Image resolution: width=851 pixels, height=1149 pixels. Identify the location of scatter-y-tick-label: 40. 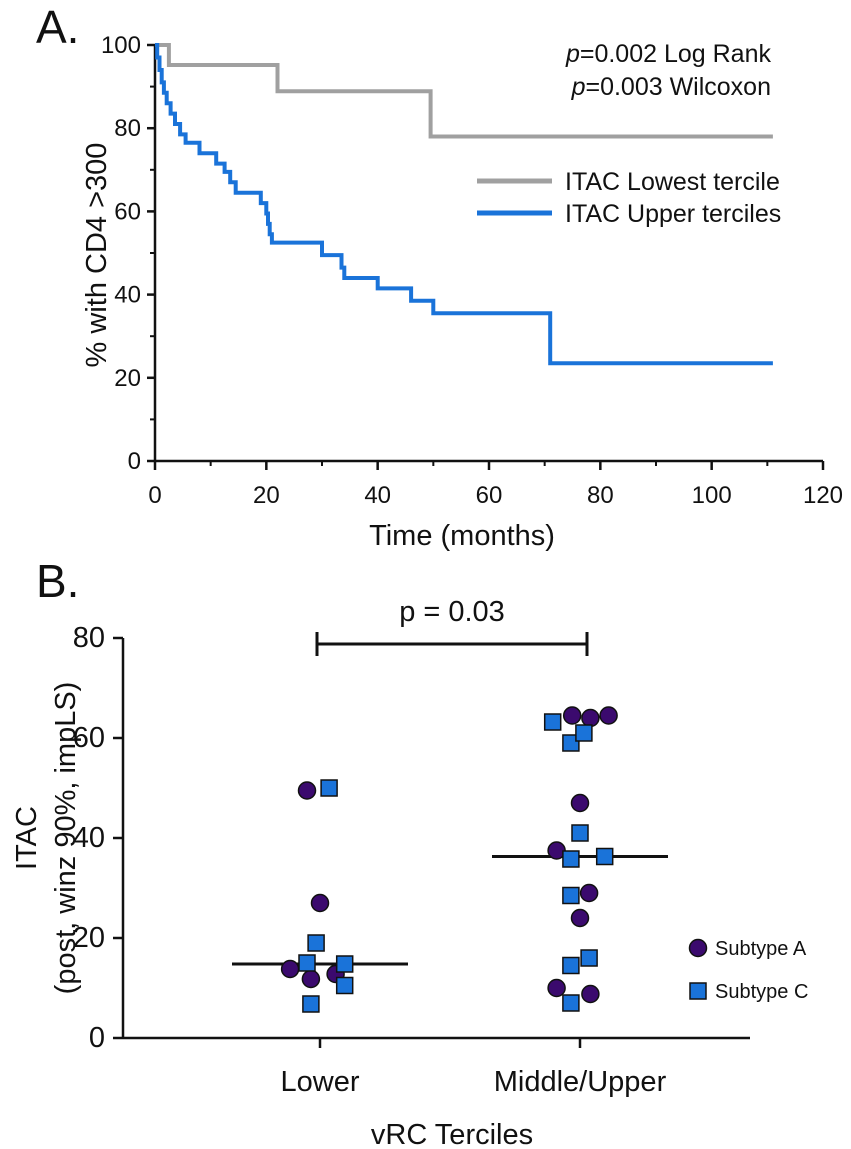
(89, 838).